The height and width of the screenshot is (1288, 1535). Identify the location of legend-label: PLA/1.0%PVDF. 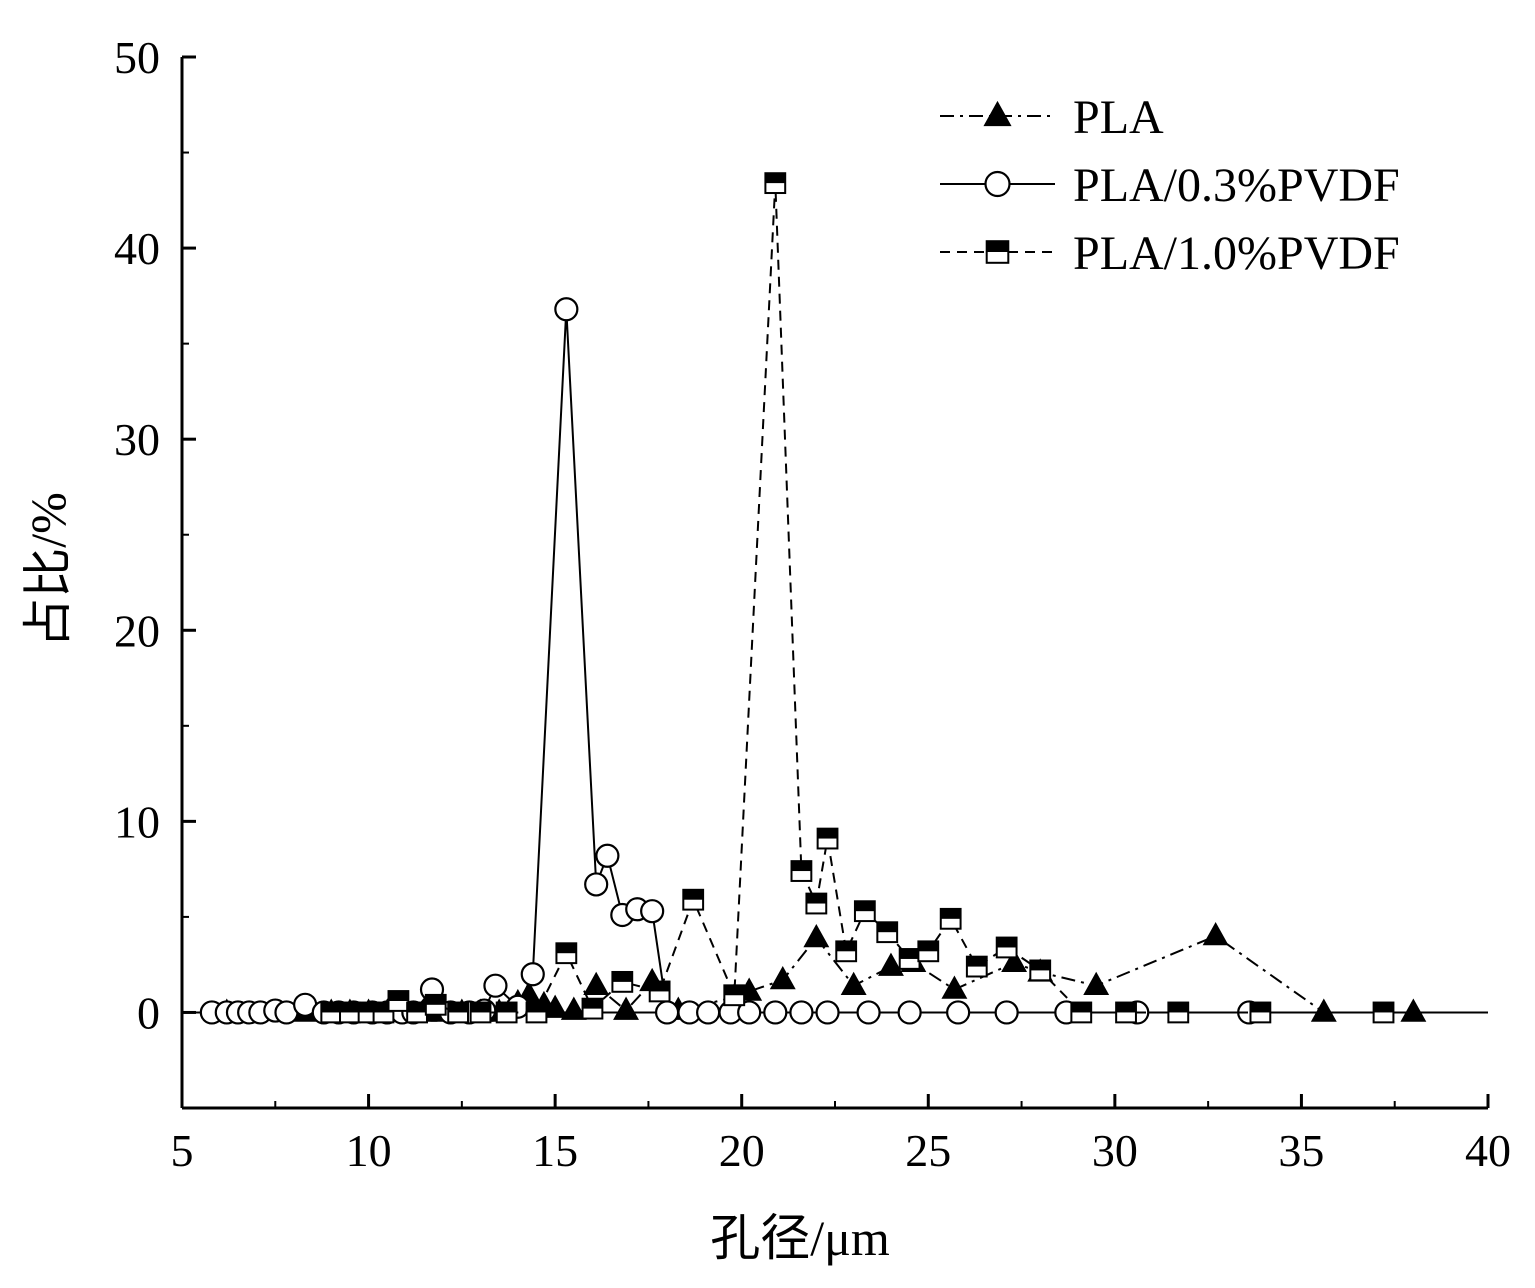
(1236, 253).